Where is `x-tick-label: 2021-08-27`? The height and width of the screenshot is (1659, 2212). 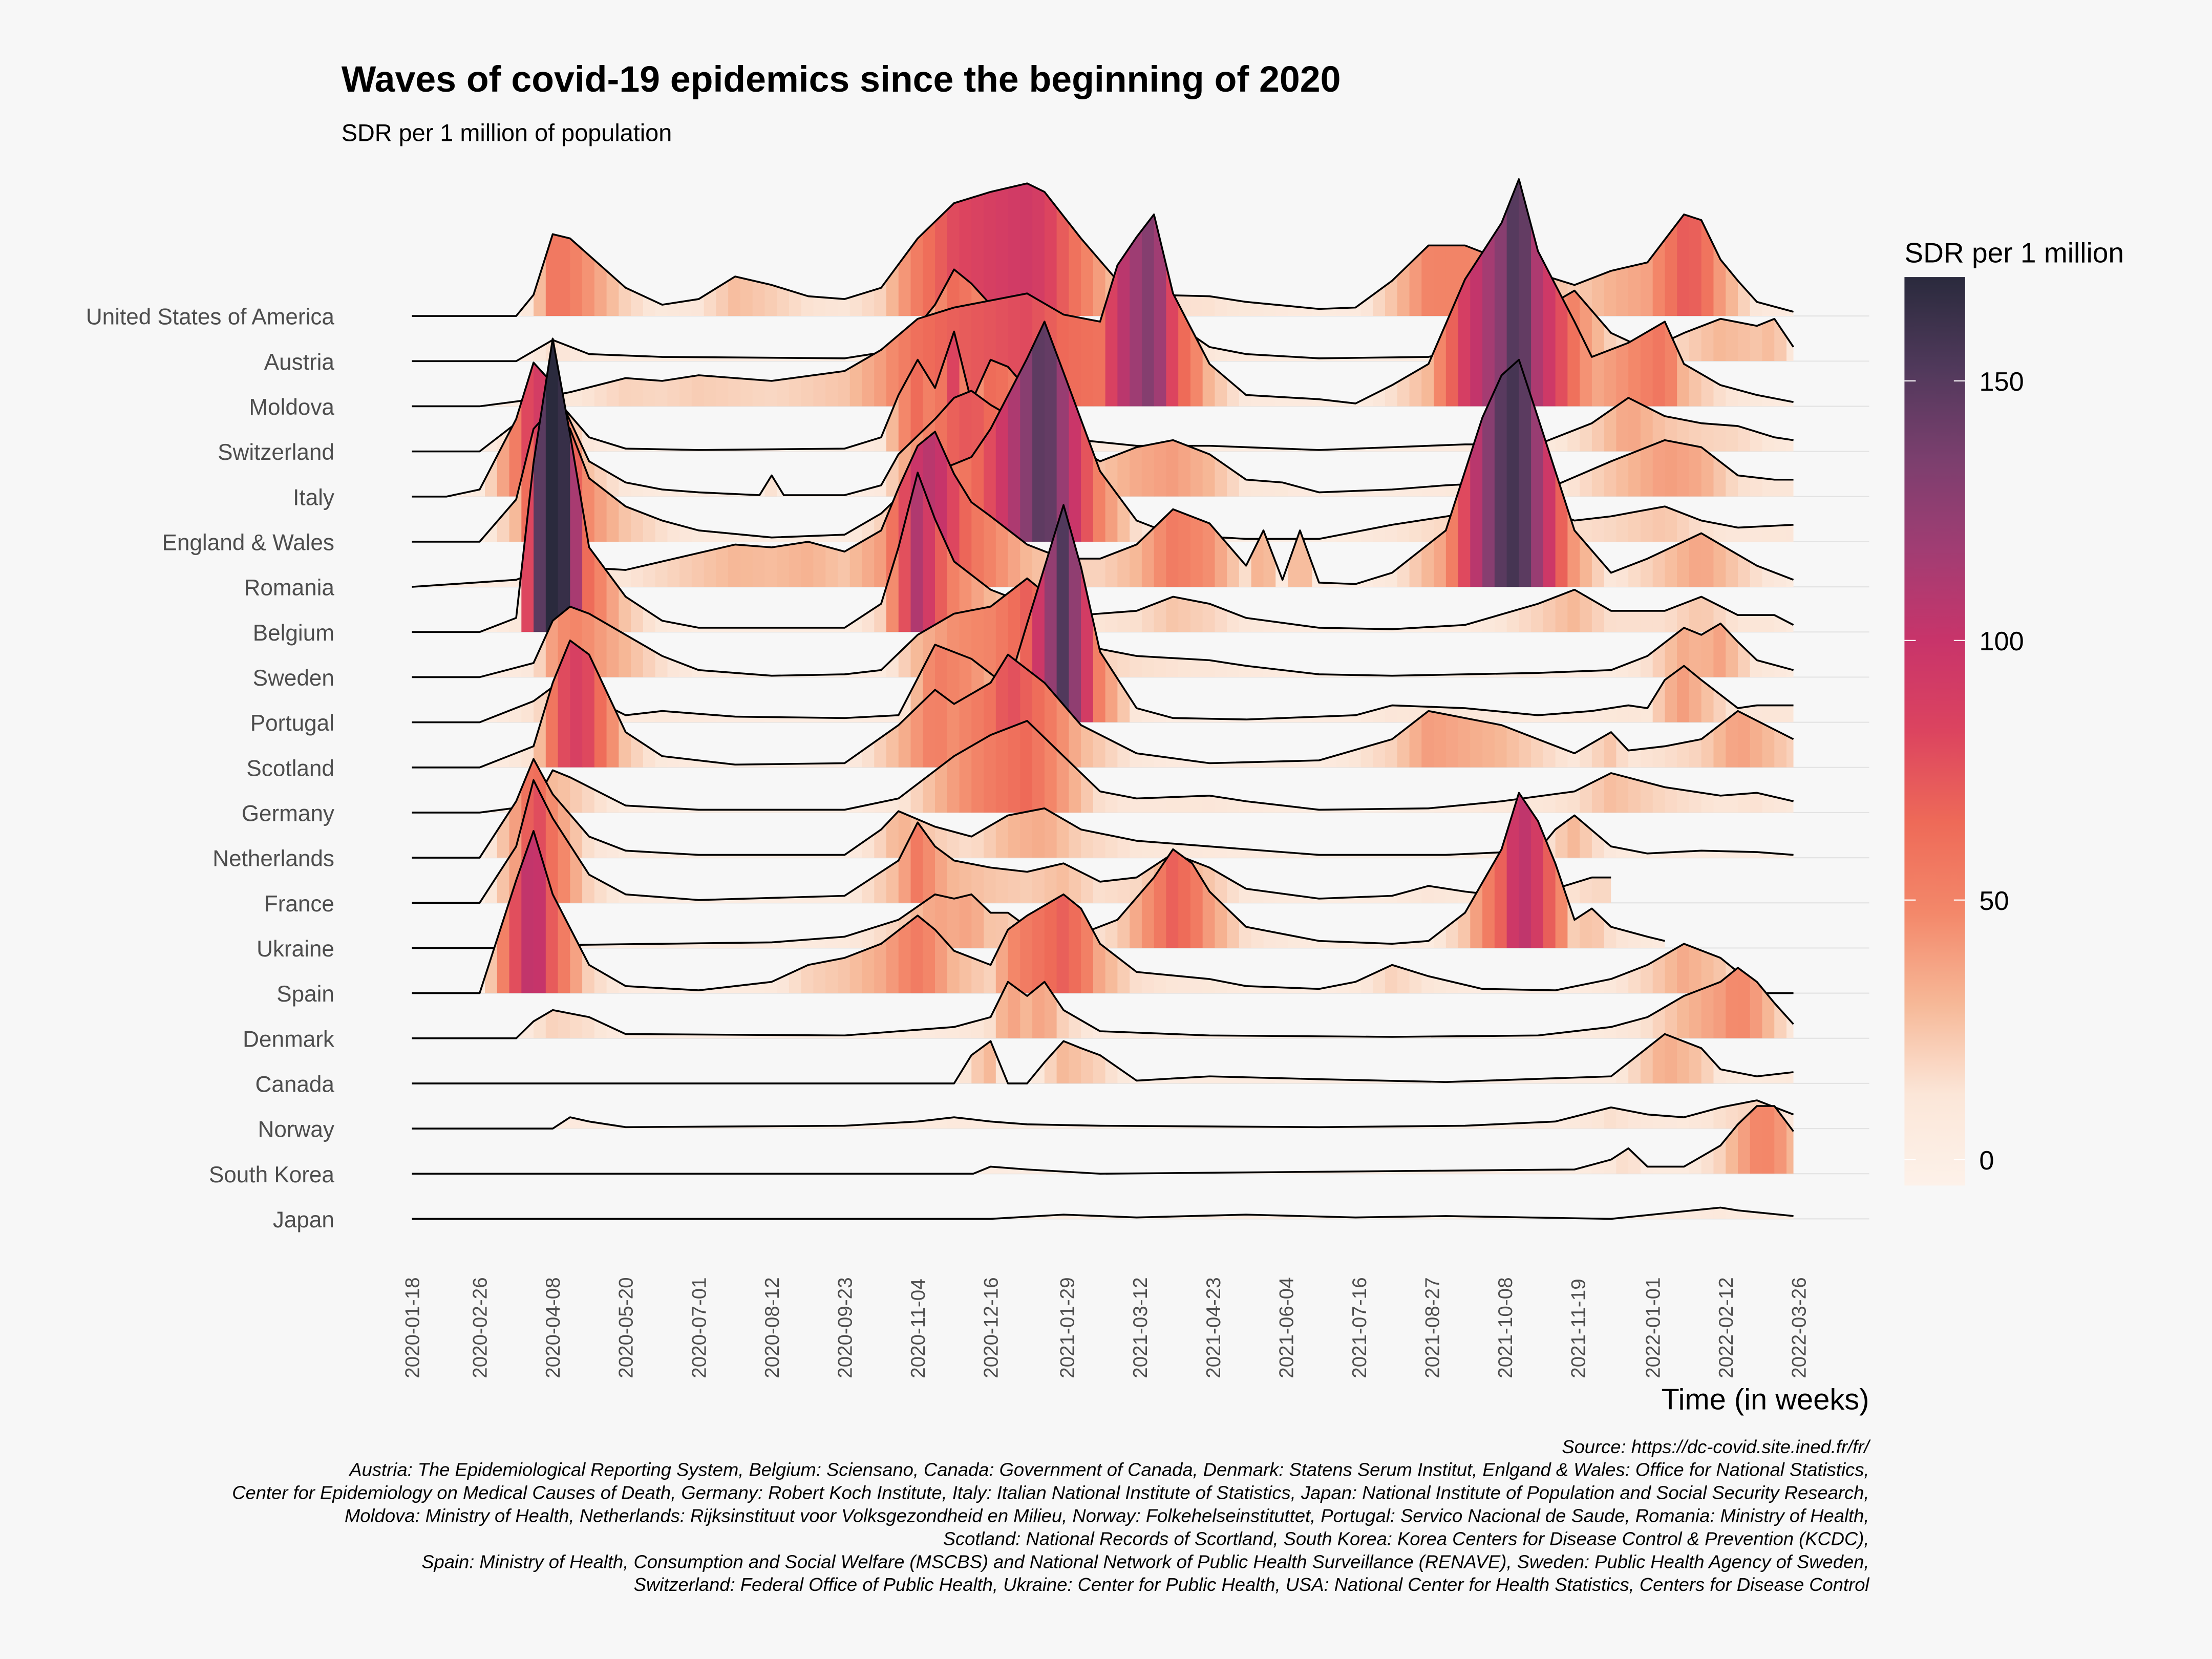 x-tick-label: 2021-08-27 is located at coordinates (1432, 1327).